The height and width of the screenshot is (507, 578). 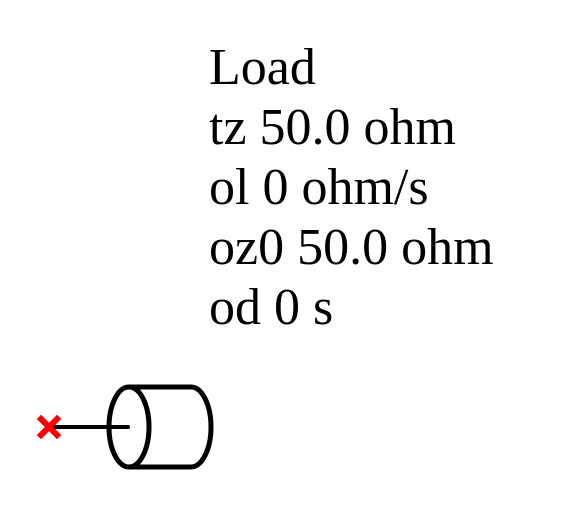 What do you see at coordinates (332, 127) in the screenshot?
I see `param-tz: tz 50.0 ohm` at bounding box center [332, 127].